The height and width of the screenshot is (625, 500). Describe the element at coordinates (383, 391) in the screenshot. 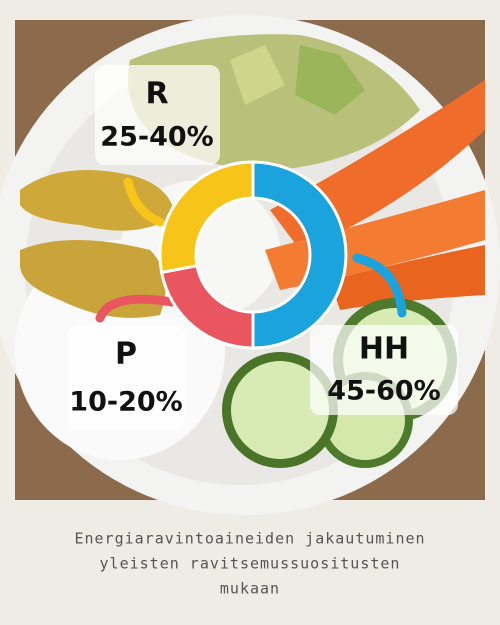

I see `range-label: 45-60%` at that location.